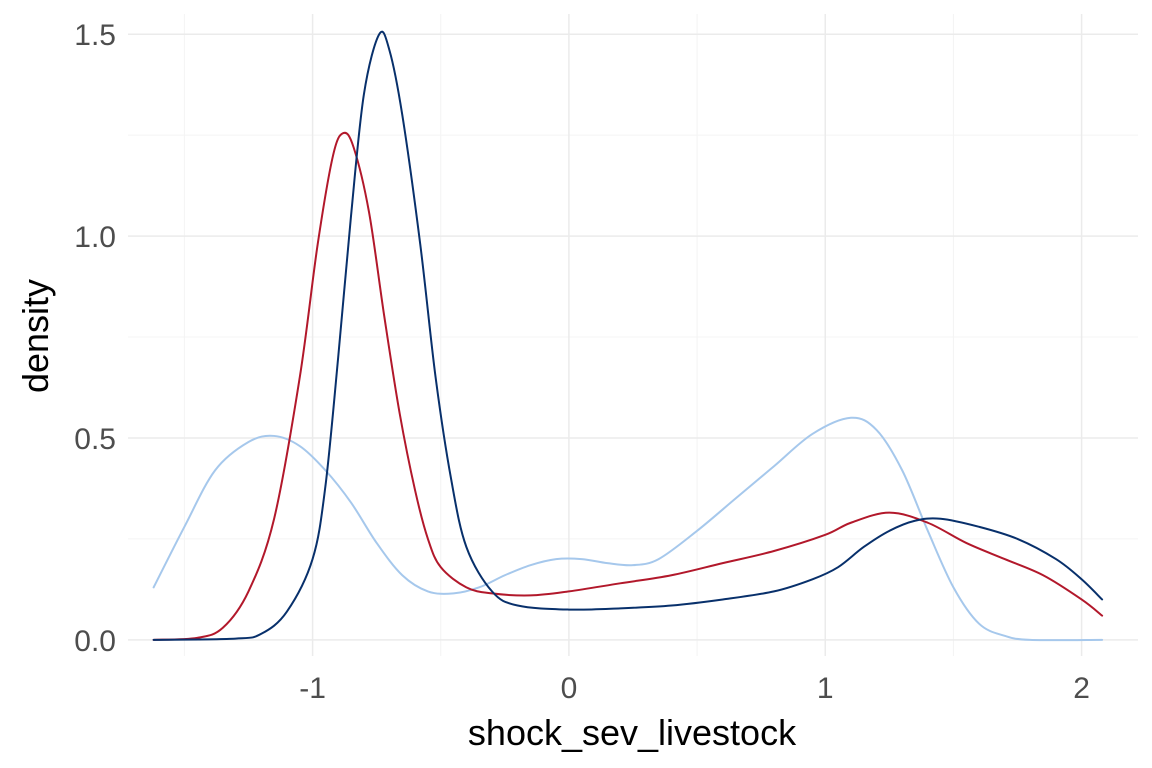 The height and width of the screenshot is (768, 1152). I want to click on x-tick-label: 1, so click(825, 688).